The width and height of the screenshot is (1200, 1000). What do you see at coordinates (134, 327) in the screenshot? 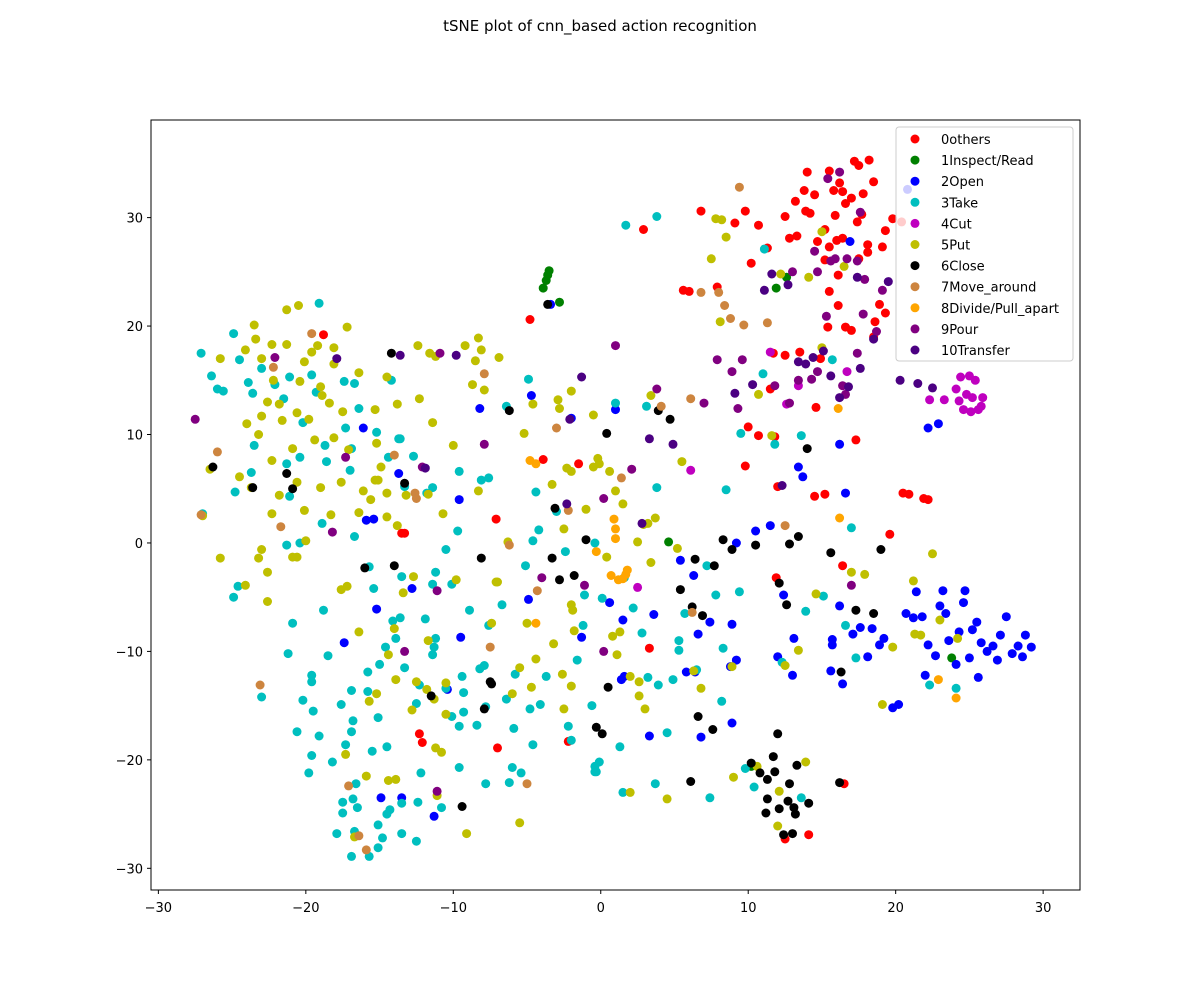
I see `y-tick-label: 20` at bounding box center [134, 327].